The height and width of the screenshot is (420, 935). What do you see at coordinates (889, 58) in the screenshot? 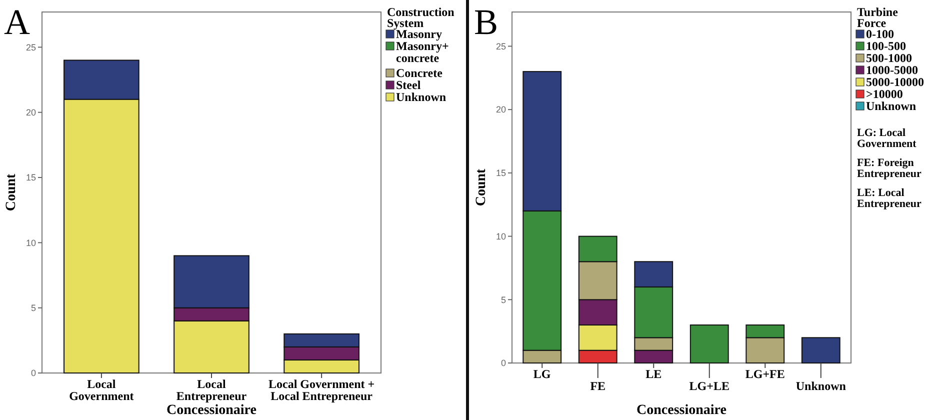
I see `legend-label: 500-1000` at bounding box center [889, 58].